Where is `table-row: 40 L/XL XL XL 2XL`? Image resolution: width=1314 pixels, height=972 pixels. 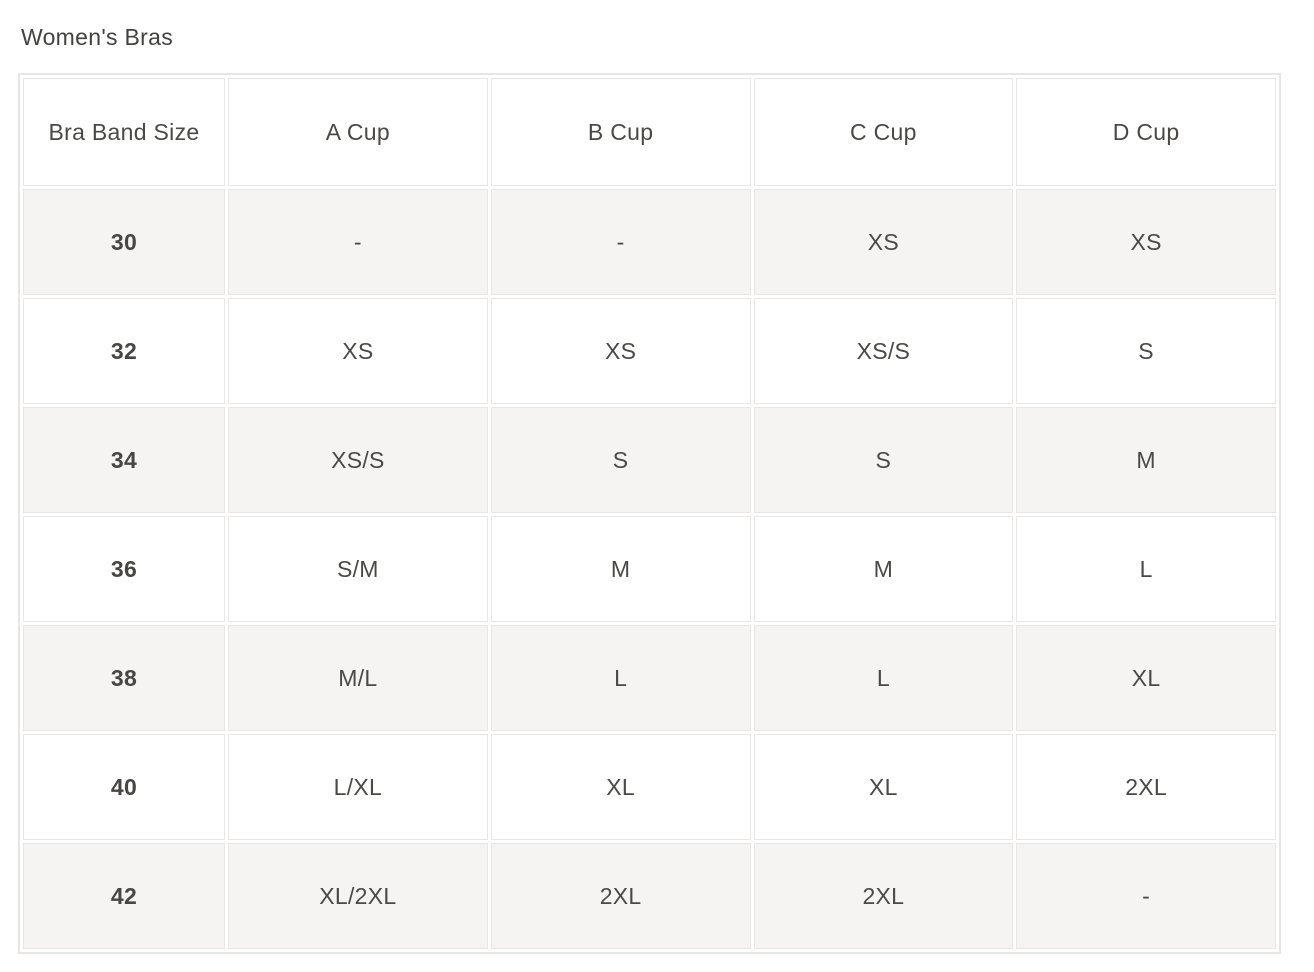 table-row: 40 L/XL XL XL 2XL is located at coordinates (649, 787).